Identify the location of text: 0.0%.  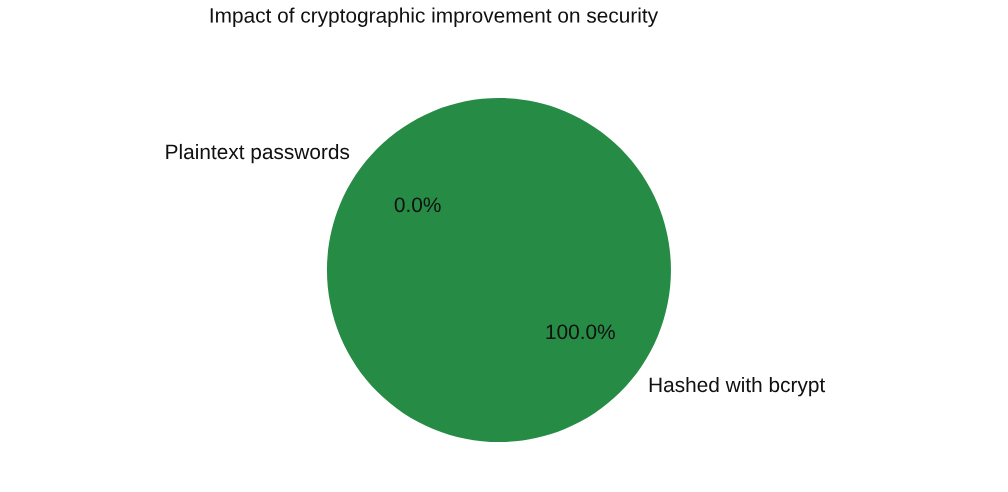
(417, 205).